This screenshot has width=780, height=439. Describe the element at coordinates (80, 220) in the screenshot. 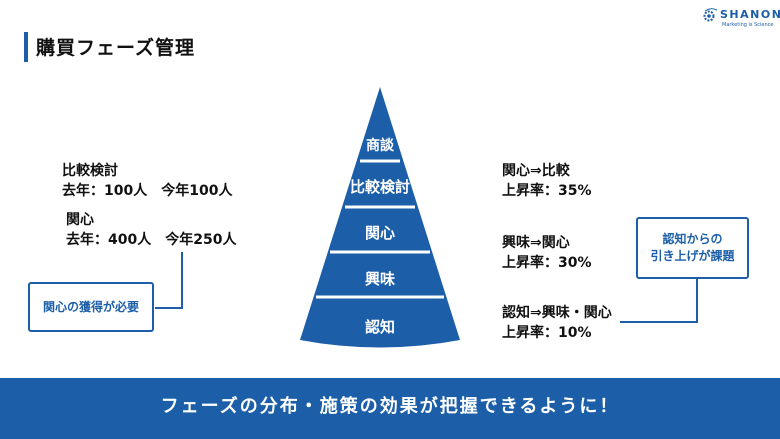

I see `interest-stats-title: 関心` at that location.